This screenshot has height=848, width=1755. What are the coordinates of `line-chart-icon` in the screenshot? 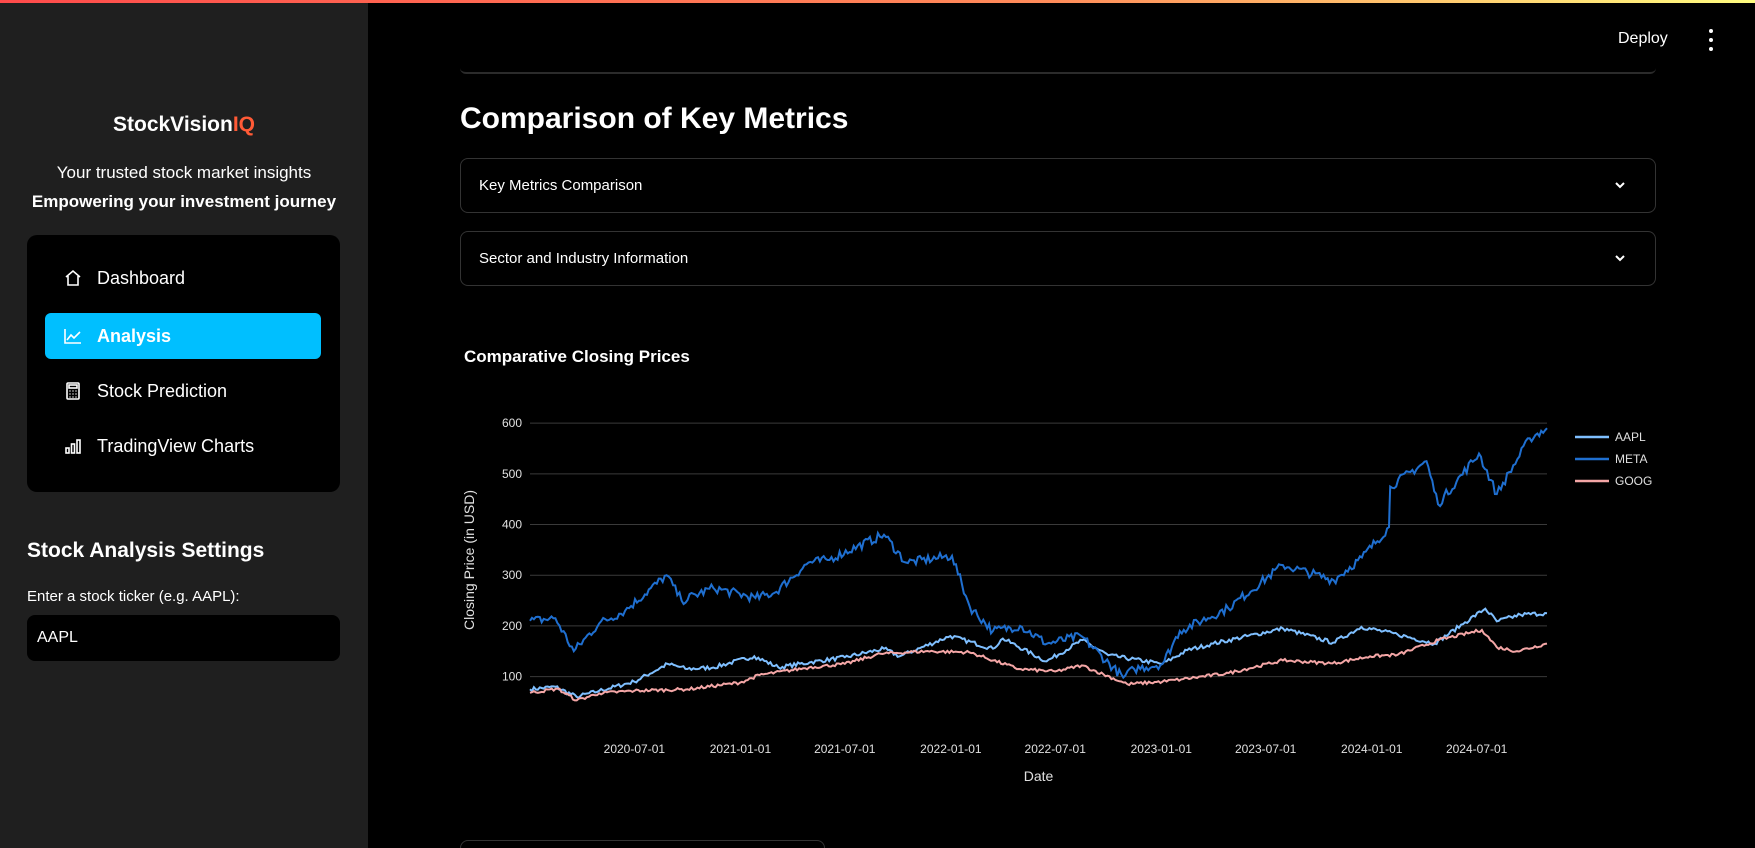 It's located at (73, 336).